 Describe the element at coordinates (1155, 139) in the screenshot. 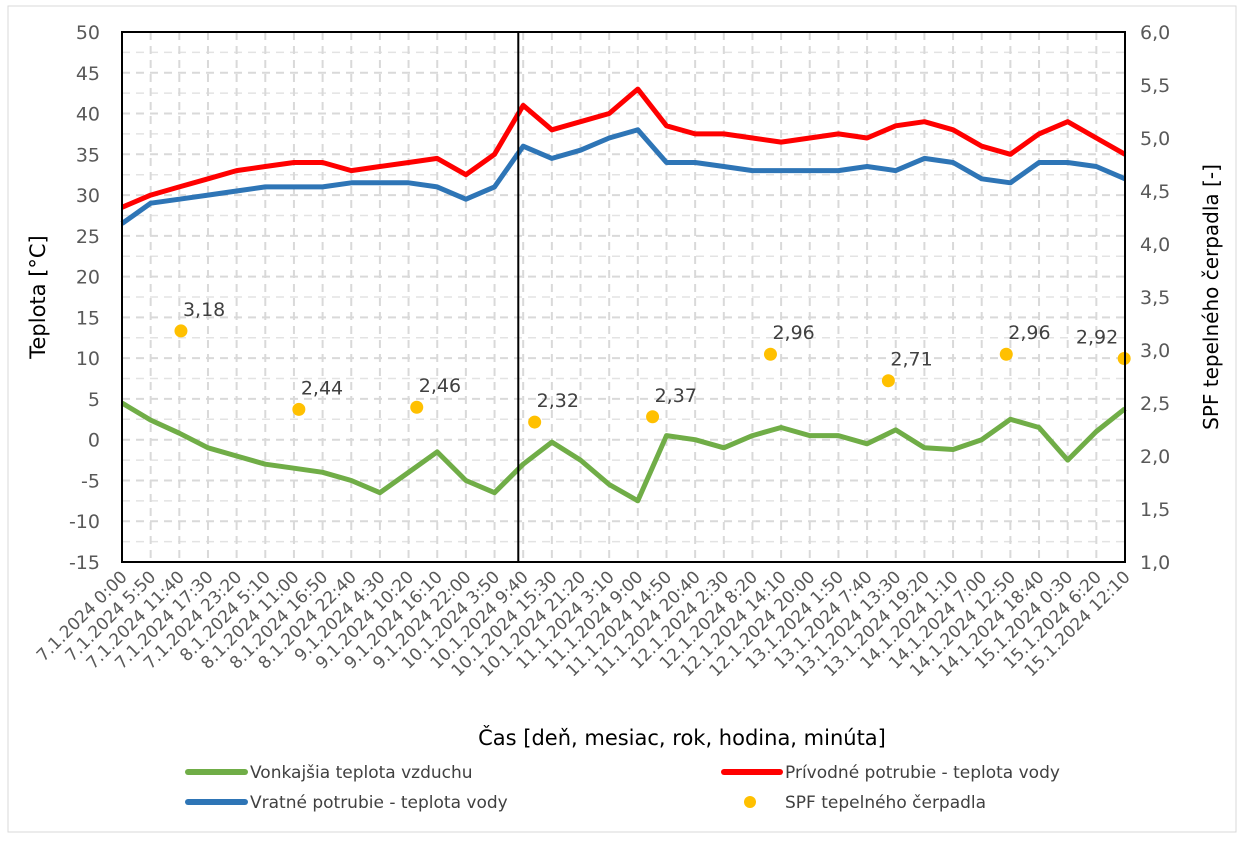

I see `y2-tick-label: 5,0` at that location.